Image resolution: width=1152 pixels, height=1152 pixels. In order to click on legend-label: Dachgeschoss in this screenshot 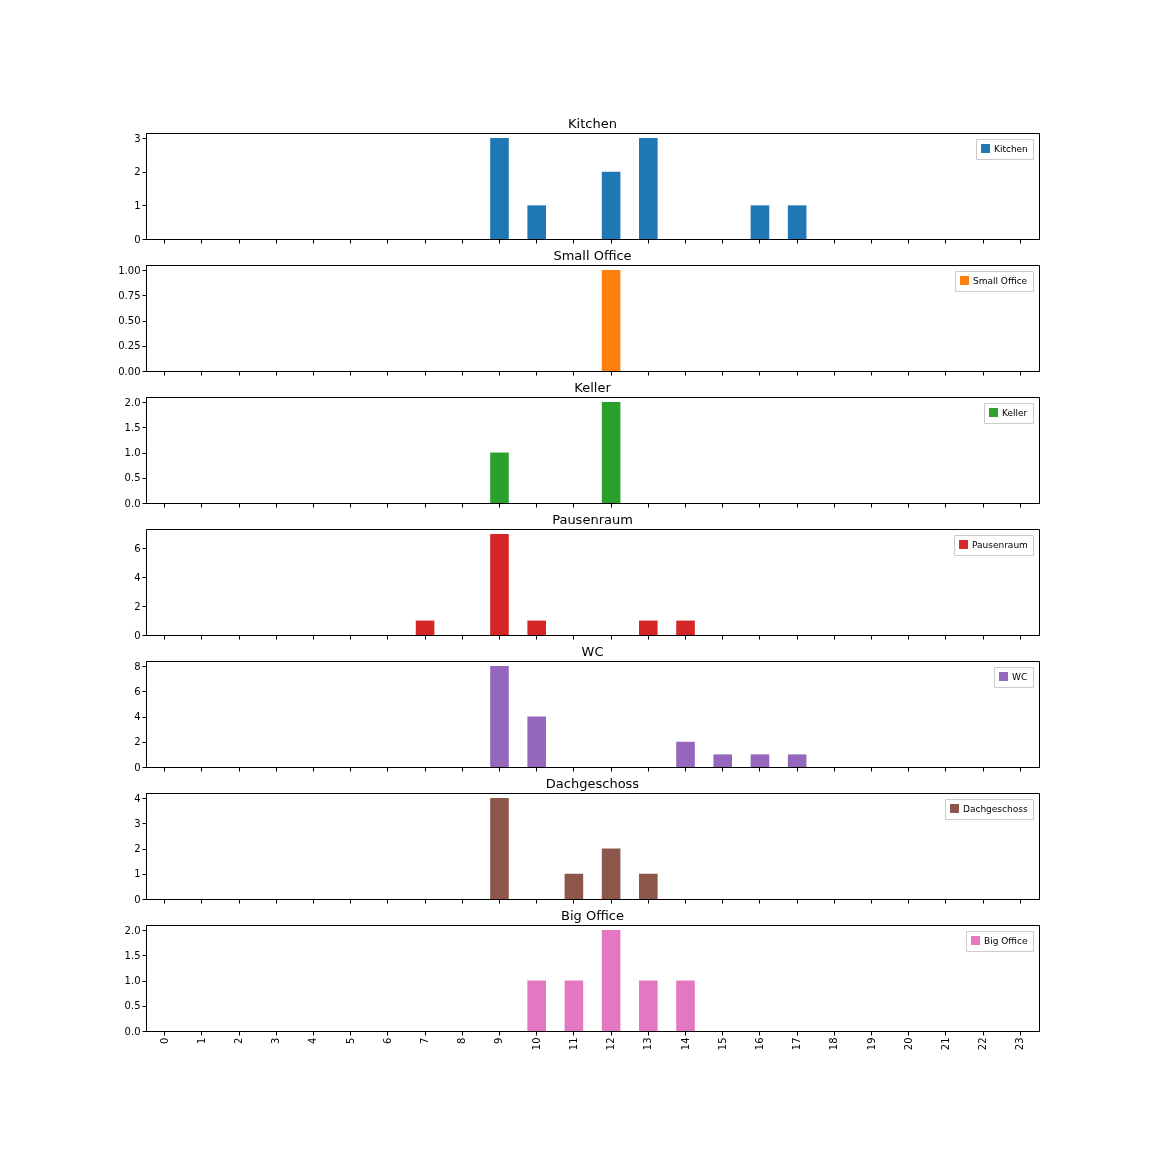, I will do `click(995, 808)`.